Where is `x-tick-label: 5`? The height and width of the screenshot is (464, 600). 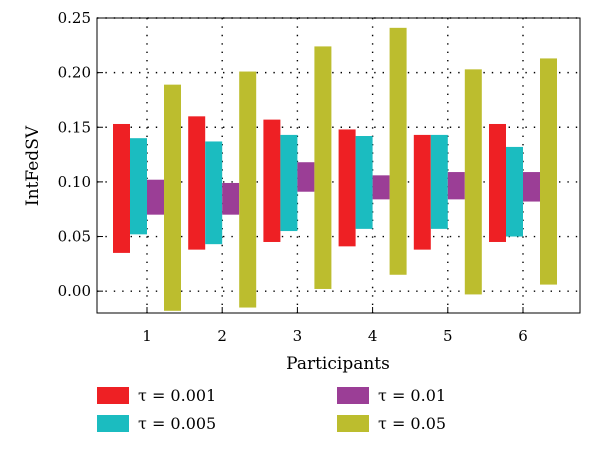
x-tick-label: 5 is located at coordinates (448, 336).